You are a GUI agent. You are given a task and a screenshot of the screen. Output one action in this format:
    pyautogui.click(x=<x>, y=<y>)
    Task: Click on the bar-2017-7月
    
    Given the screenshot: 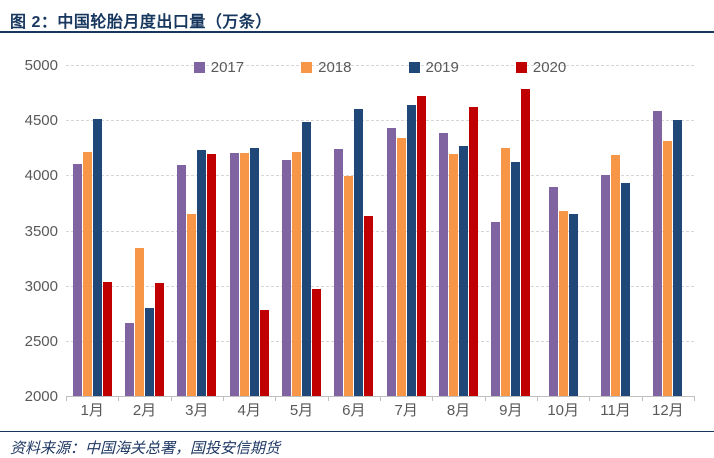 What is the action you would take?
    pyautogui.click(x=391, y=261)
    